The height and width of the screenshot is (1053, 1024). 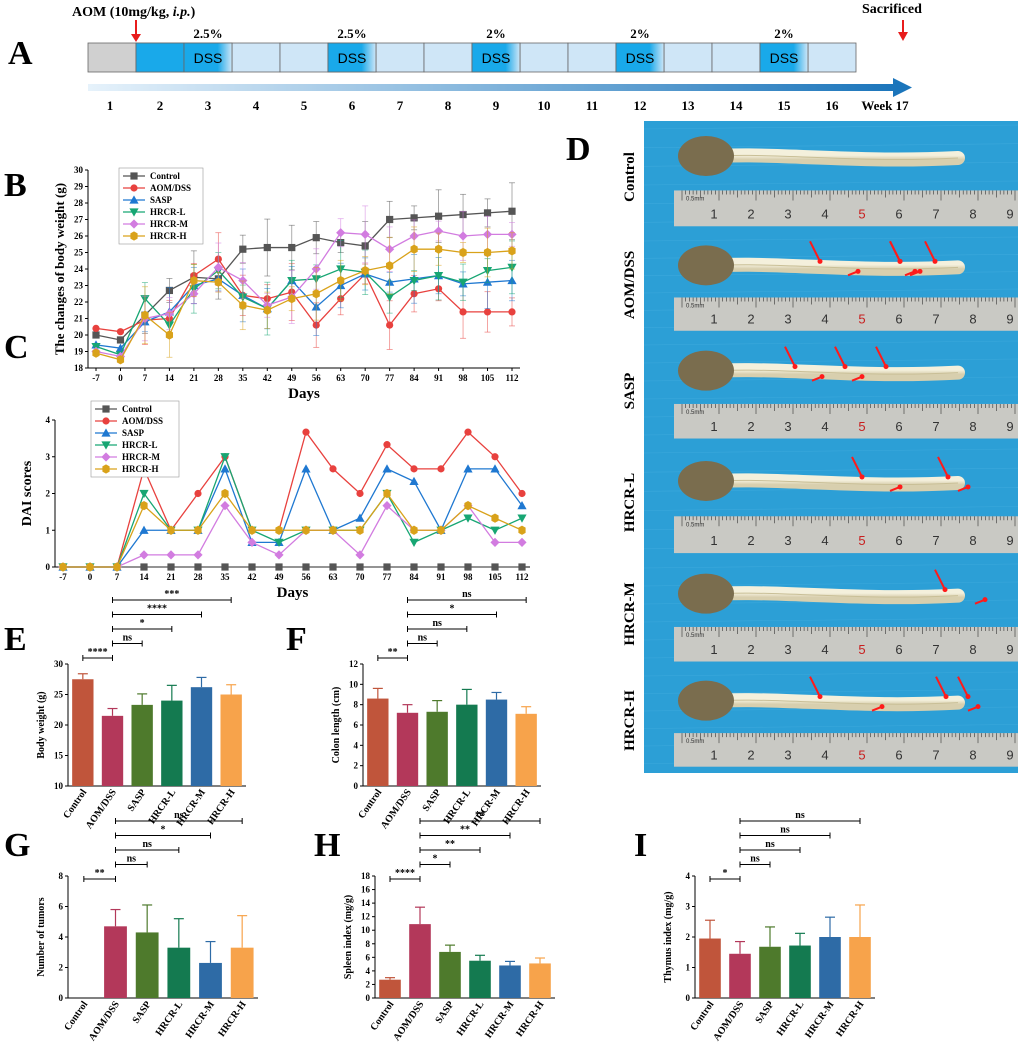 I want to click on significance-label: *, so click(x=435, y=859).